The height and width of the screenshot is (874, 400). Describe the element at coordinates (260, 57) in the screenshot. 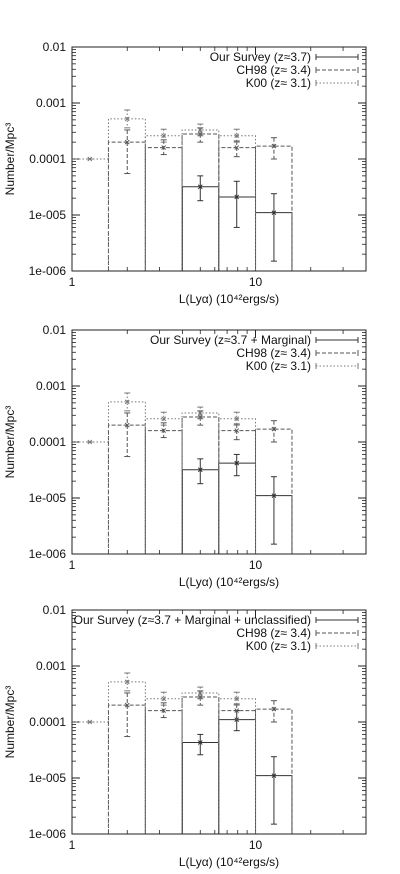

I see `legend-label: Our Survey (z≈3.7)` at that location.